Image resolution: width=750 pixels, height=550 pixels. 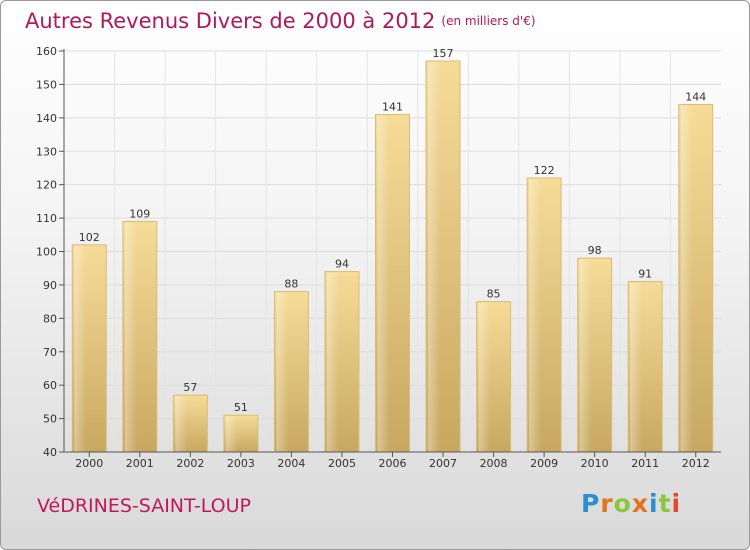 What do you see at coordinates (695, 96) in the screenshot?
I see `data-label: 144` at bounding box center [695, 96].